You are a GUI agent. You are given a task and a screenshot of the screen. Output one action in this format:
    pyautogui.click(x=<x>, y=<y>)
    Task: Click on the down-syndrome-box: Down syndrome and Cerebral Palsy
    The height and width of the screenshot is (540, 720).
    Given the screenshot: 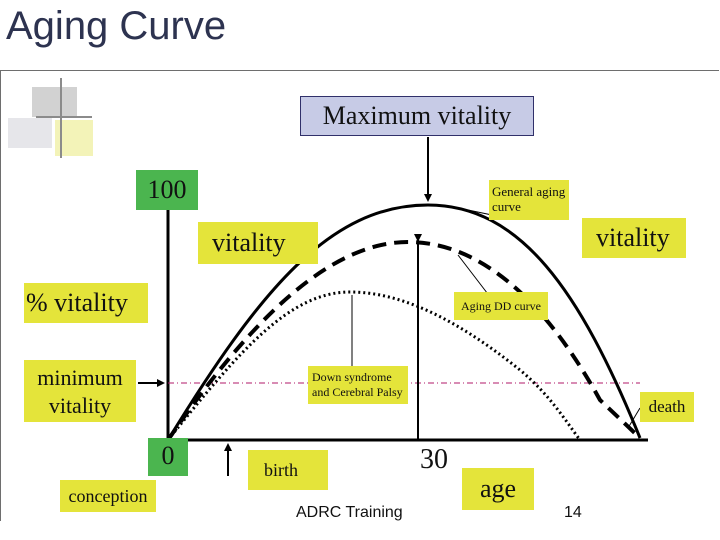 What is the action you would take?
    pyautogui.click(x=358, y=385)
    